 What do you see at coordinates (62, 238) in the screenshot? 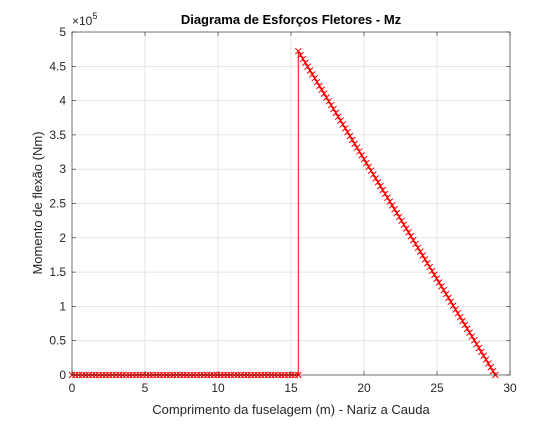
I see `y-tick-label: 2` at bounding box center [62, 238].